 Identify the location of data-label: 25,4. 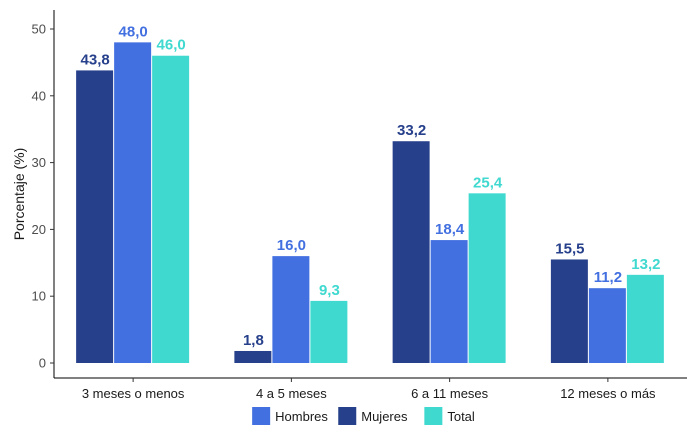
(488, 182).